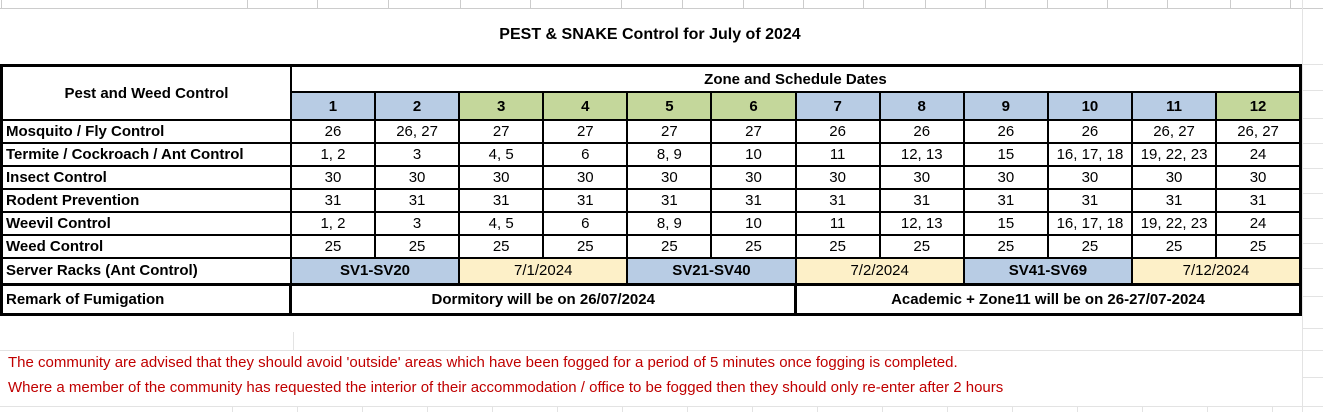 The height and width of the screenshot is (412, 1323). I want to click on row-label: Weevil Control, so click(146, 223).